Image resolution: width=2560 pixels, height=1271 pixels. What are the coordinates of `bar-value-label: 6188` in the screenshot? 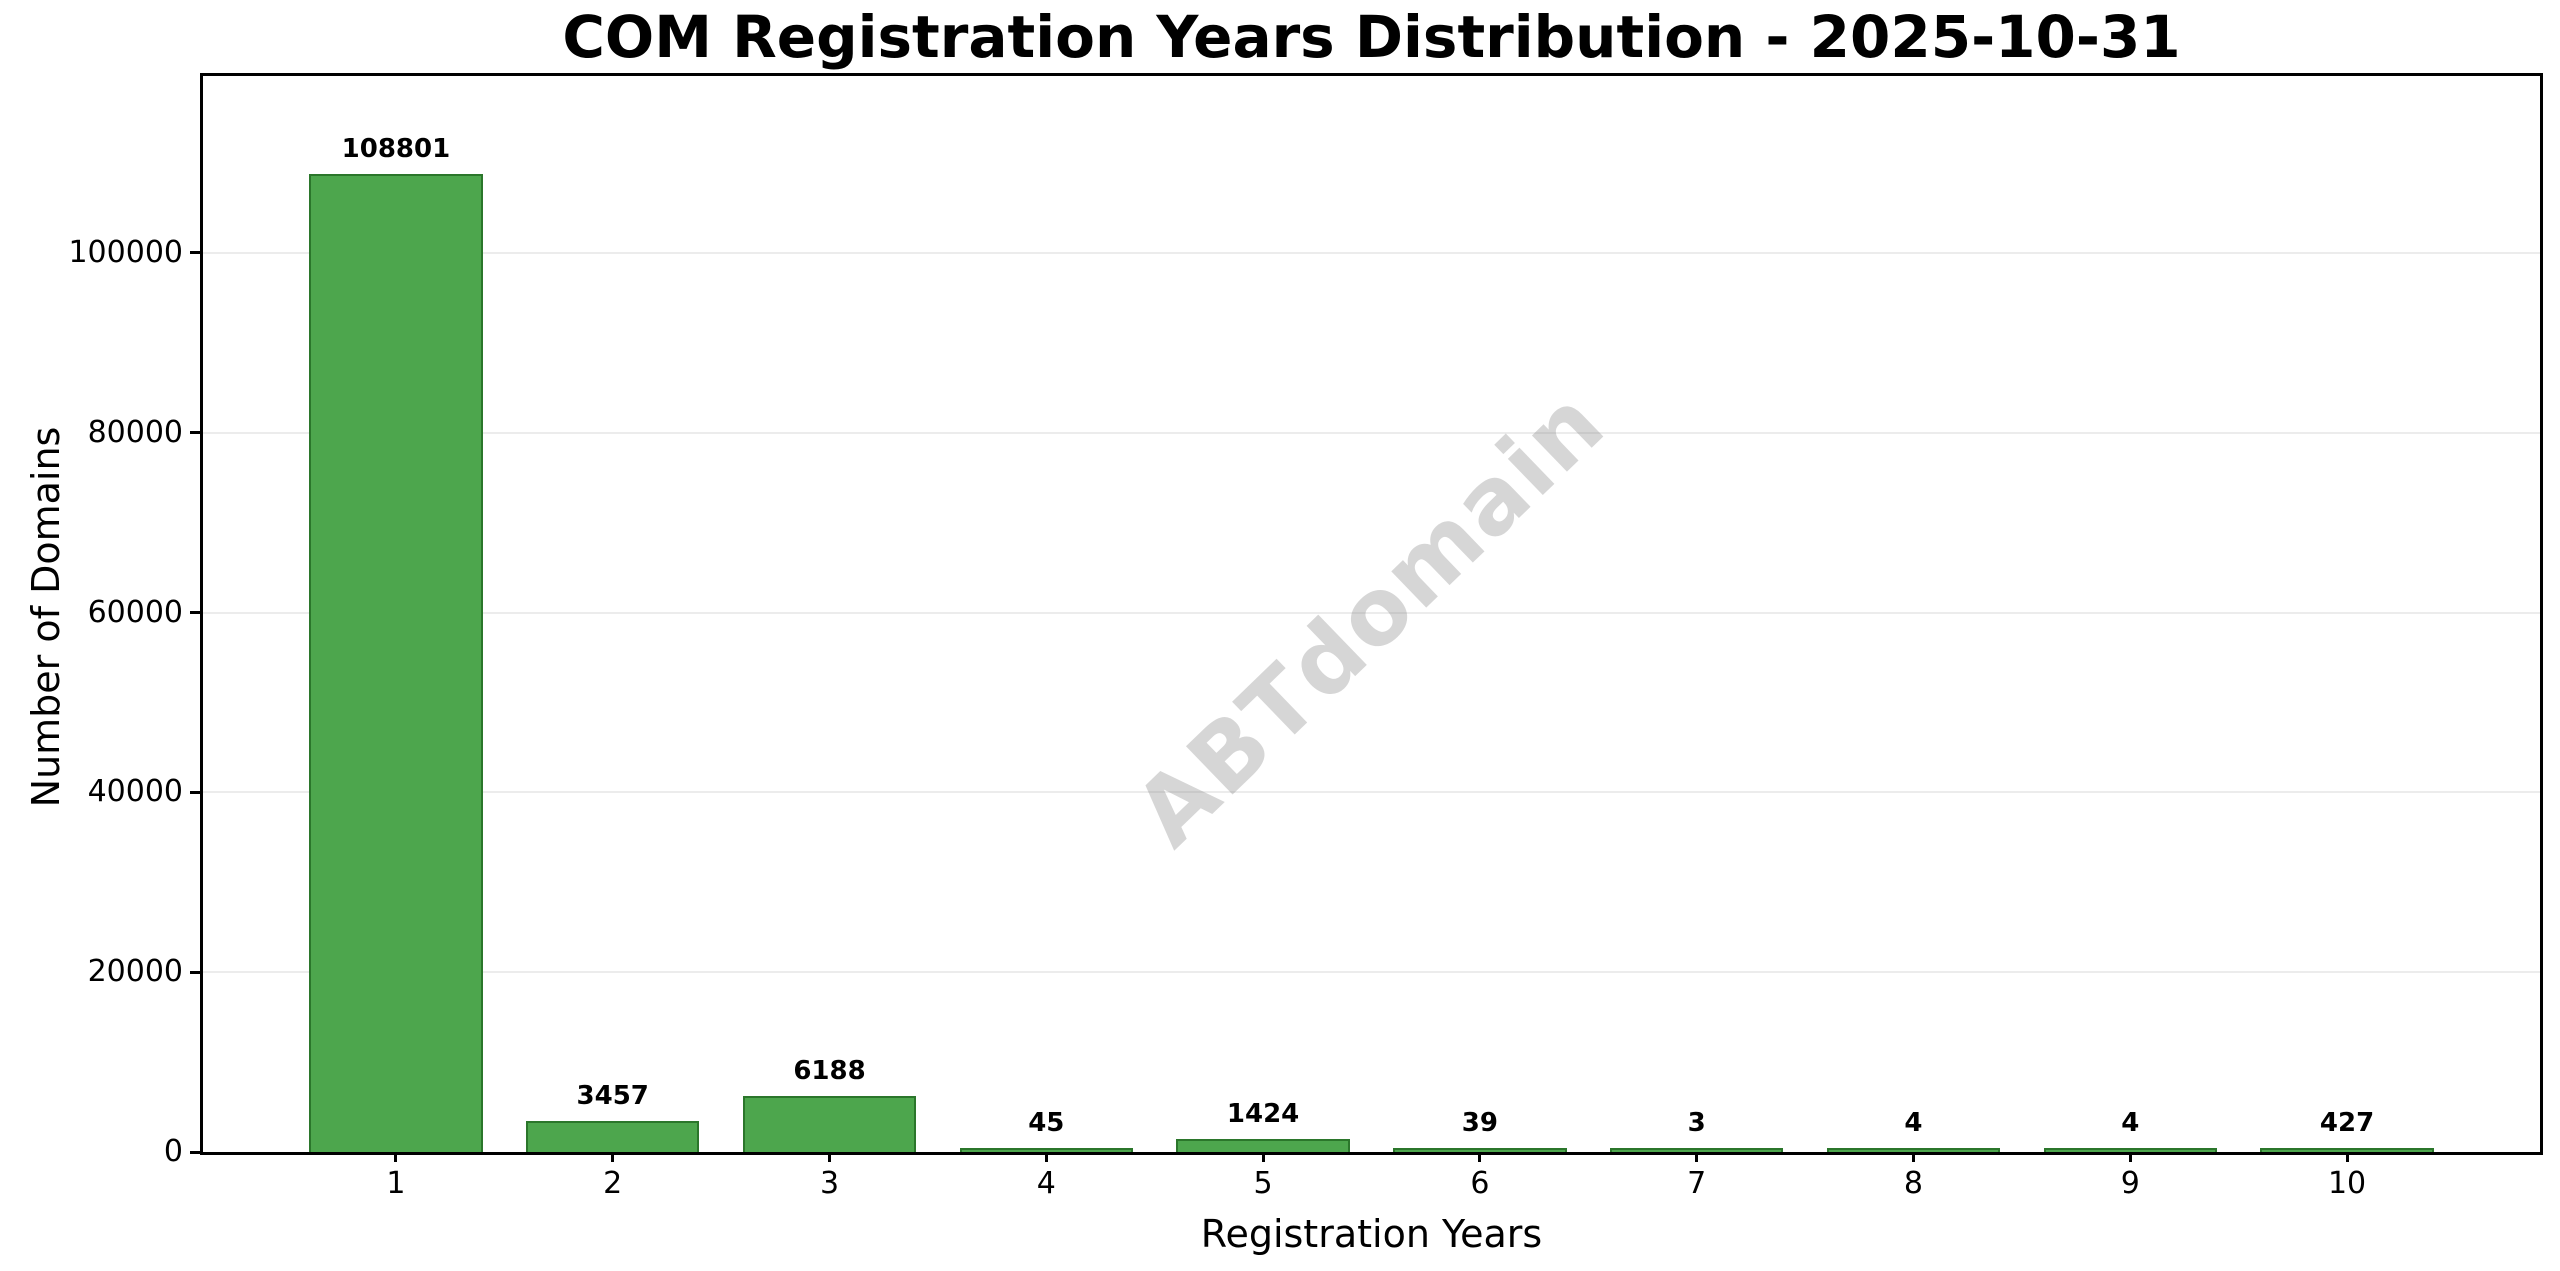 It's located at (829, 1071).